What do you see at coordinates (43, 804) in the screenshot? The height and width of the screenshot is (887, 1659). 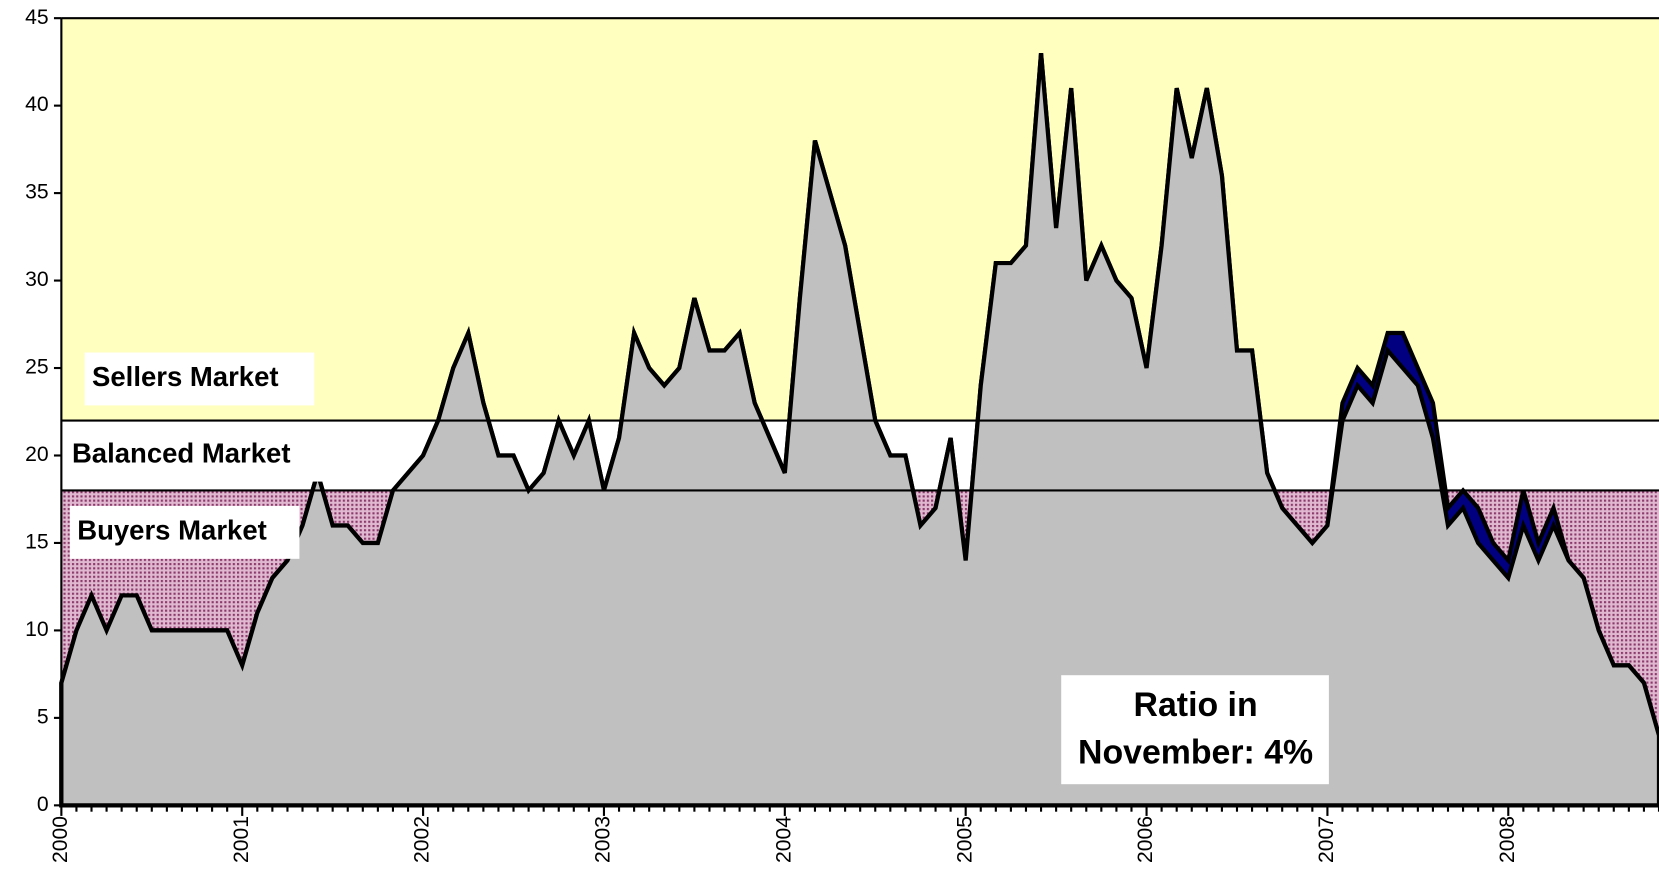 I see `y-tick-label: 0` at bounding box center [43, 804].